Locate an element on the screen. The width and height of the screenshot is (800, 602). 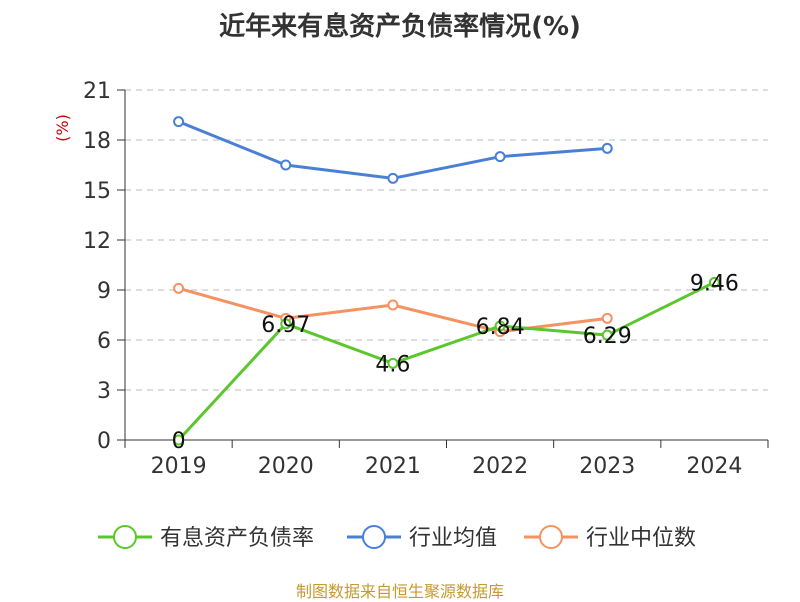
legend-label: 有息资产负债率 is located at coordinates (237, 538).